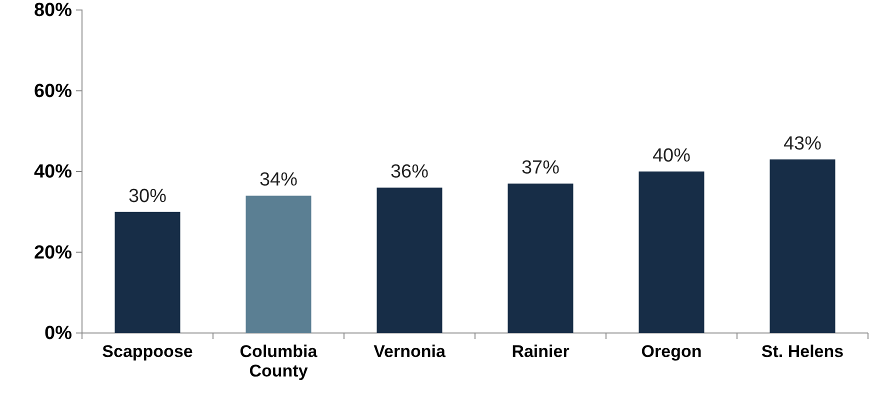  What do you see at coordinates (147, 352) in the screenshot?
I see `x-tick-label: Scappoose` at bounding box center [147, 352].